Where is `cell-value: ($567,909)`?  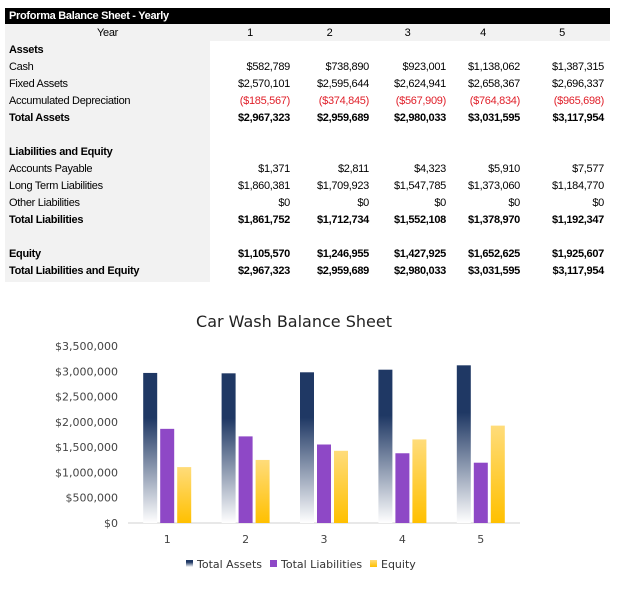 cell-value: ($567,909) is located at coordinates (421, 100).